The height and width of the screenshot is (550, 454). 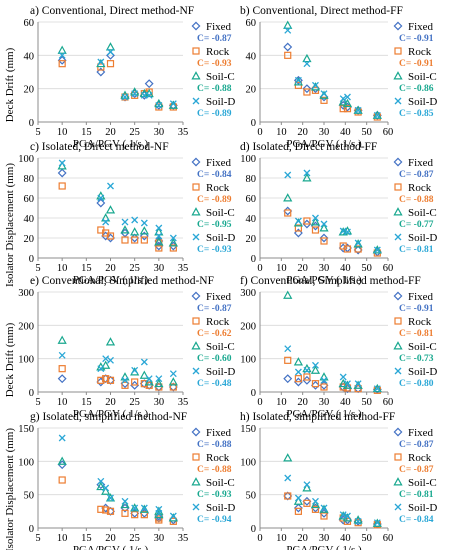 I want to click on chart-title: g) Isolated, simplified method-NF, so click(x=108, y=417).